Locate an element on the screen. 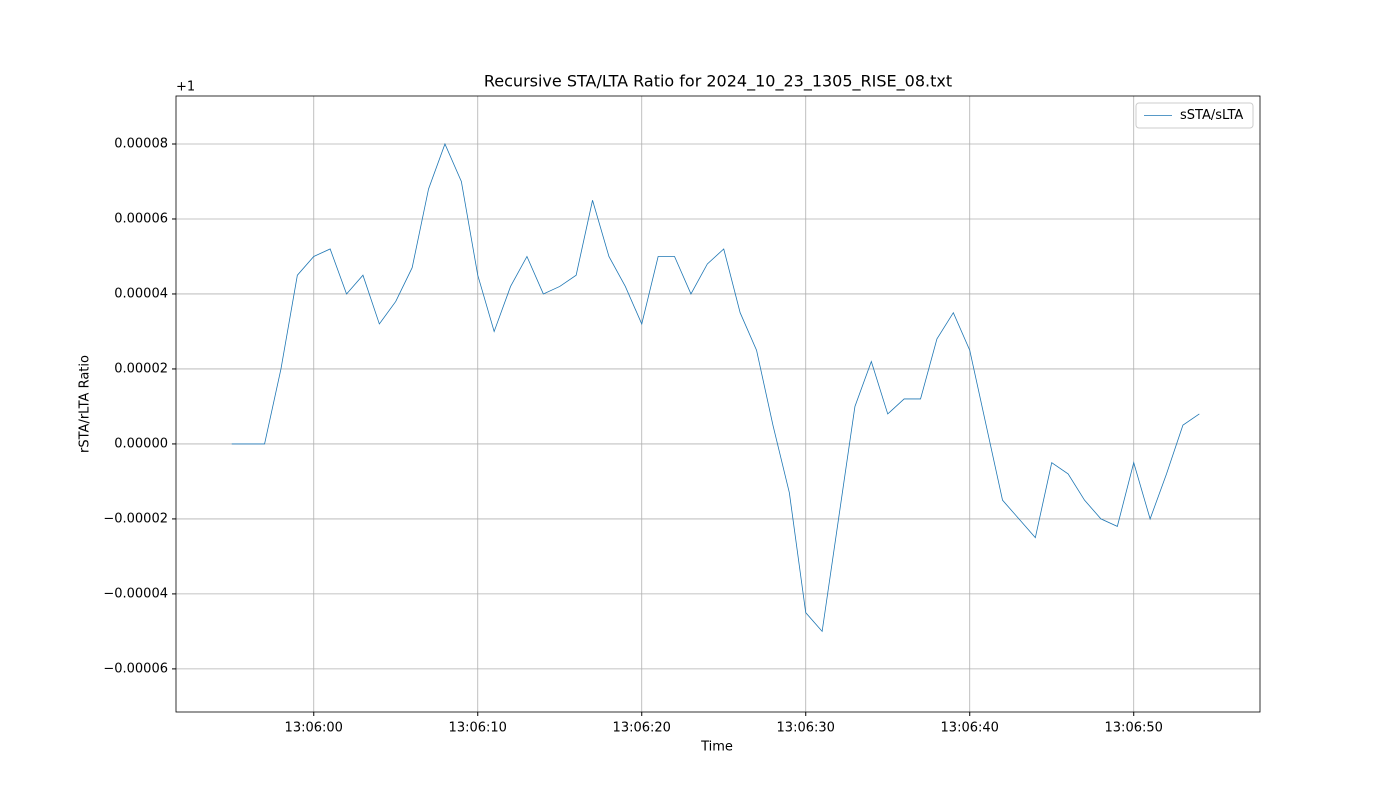 The width and height of the screenshot is (1400, 804). x-tick-label: 13:06:20 is located at coordinates (642, 728).